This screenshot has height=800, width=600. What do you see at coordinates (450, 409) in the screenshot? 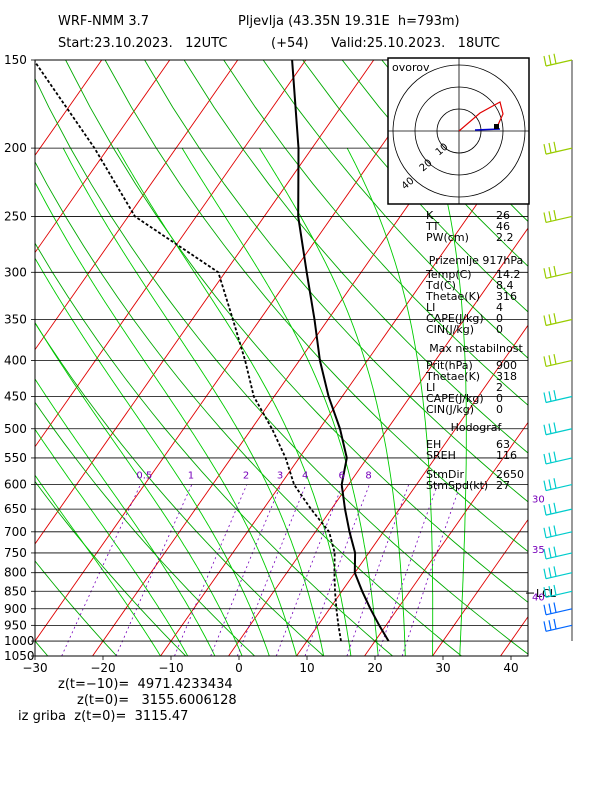
I see `mu-cin-label: CIN(J/kg)` at bounding box center [450, 409].